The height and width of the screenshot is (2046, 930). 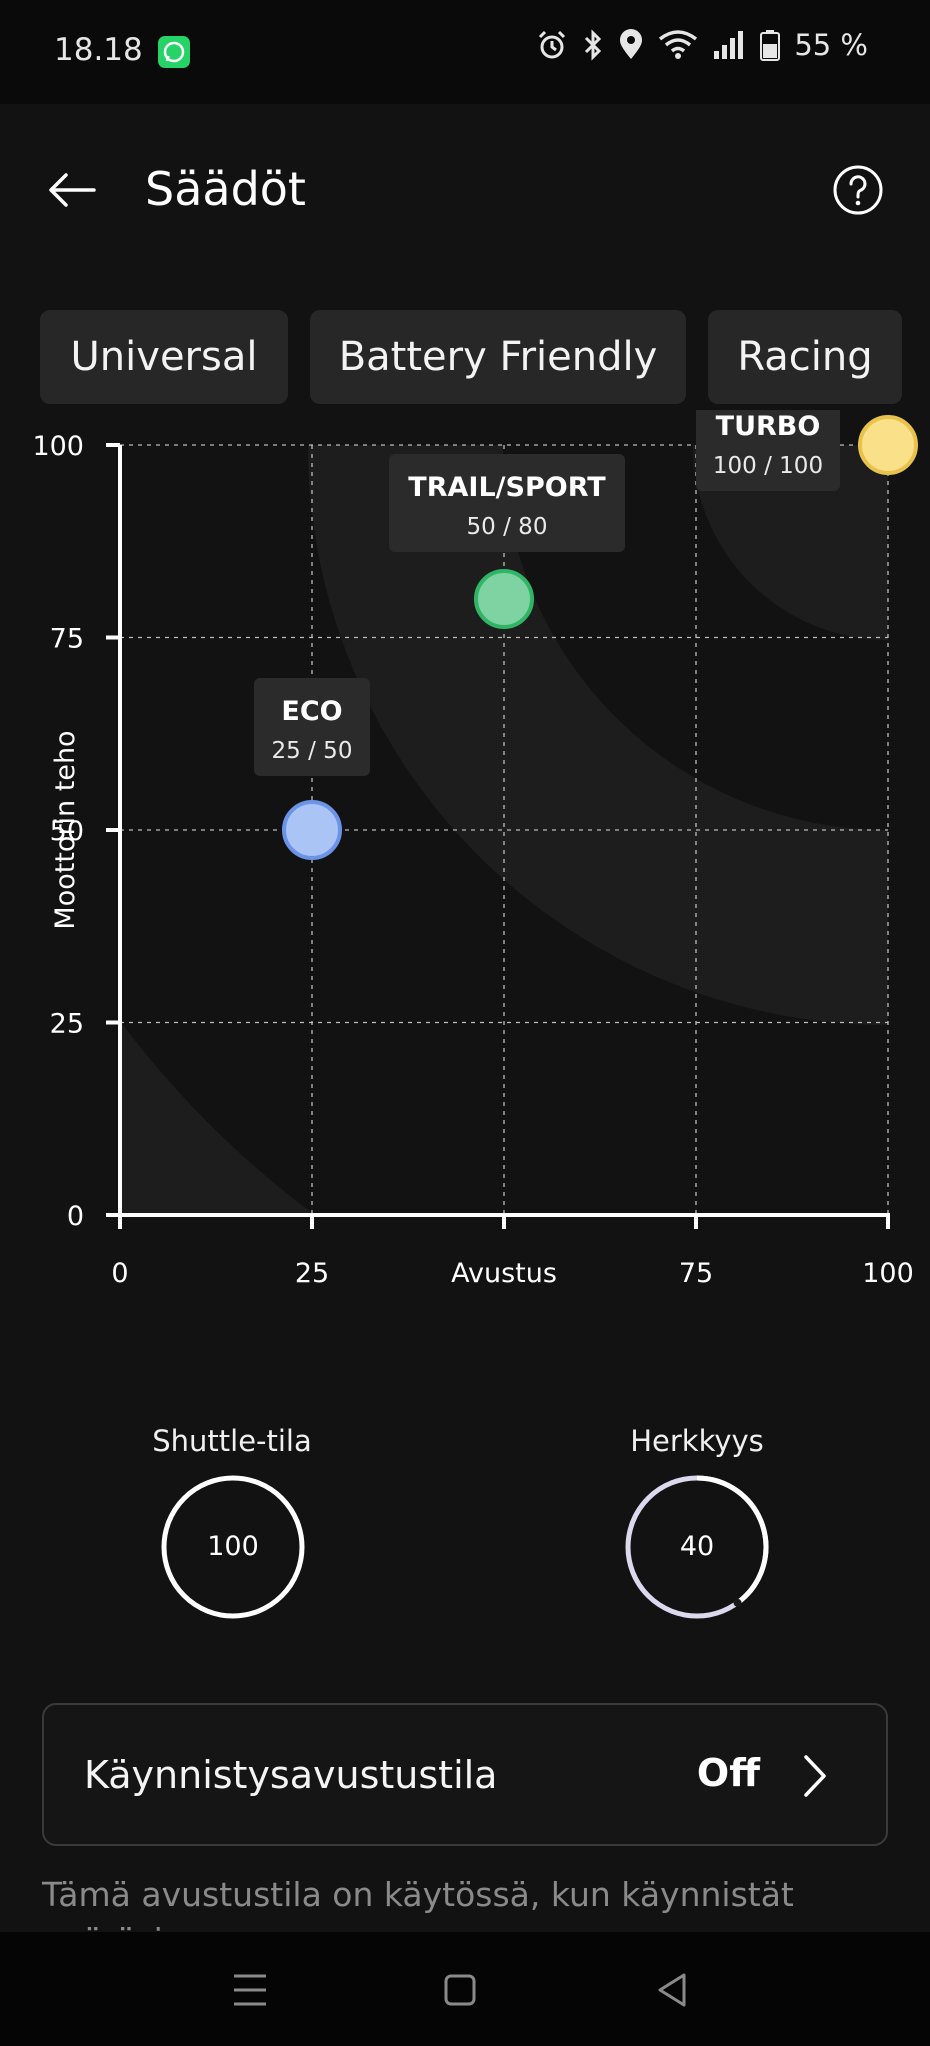 I want to click on page-title: Säädöt, so click(x=225, y=189).